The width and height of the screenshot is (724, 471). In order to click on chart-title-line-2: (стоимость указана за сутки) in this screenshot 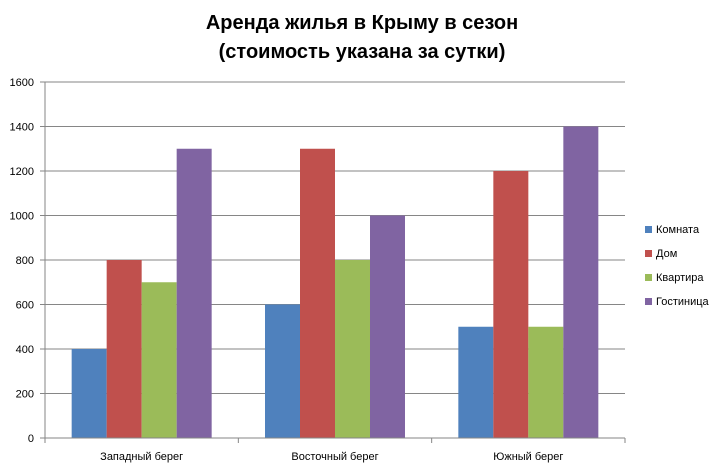, I will do `click(362, 52)`.